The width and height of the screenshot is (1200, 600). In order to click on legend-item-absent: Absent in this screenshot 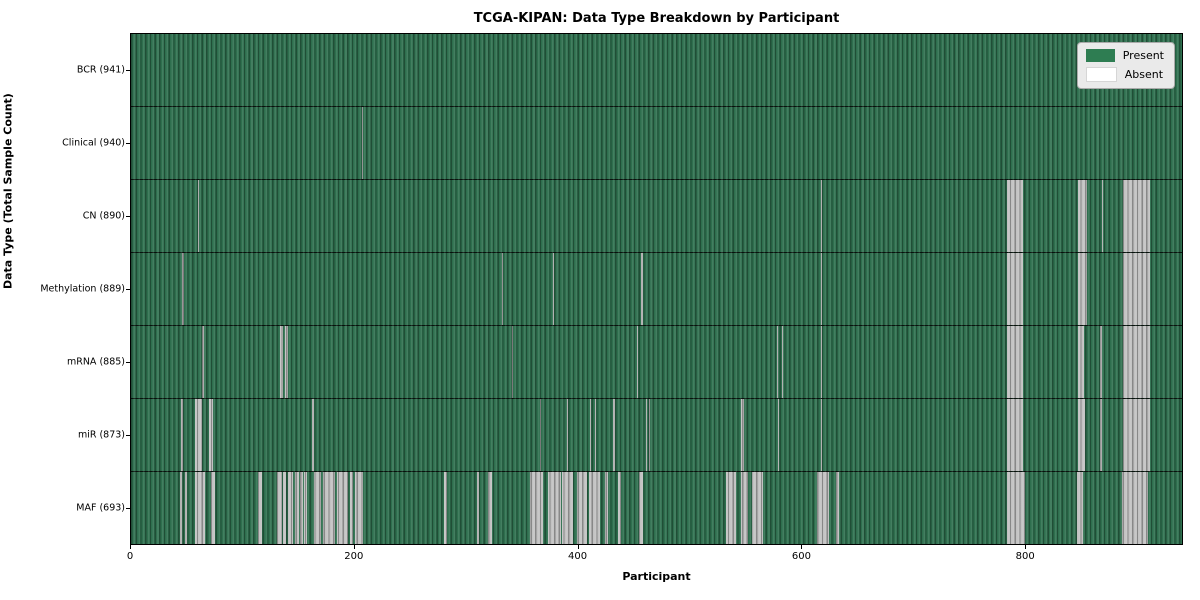, I will do `click(1124, 74)`.